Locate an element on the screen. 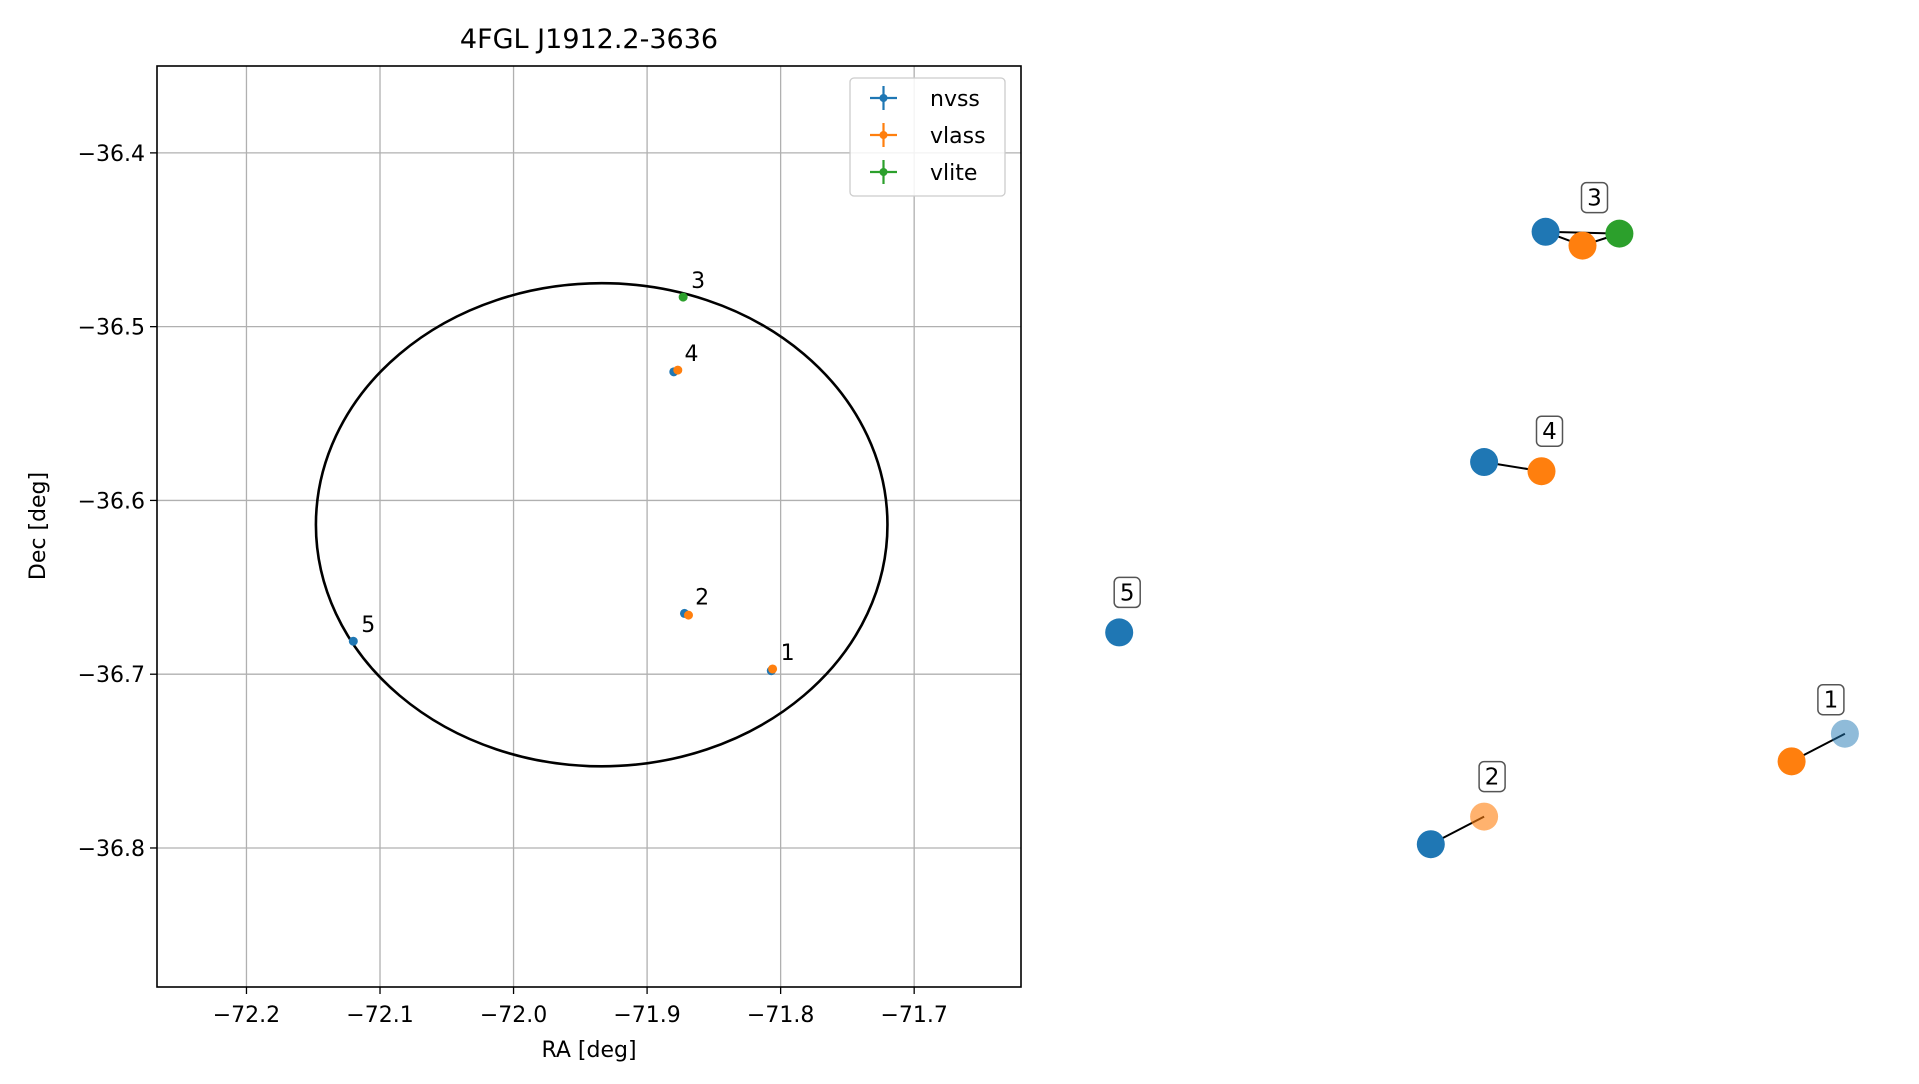 The width and height of the screenshot is (1919, 1084). node-vlite is located at coordinates (1619, 233).